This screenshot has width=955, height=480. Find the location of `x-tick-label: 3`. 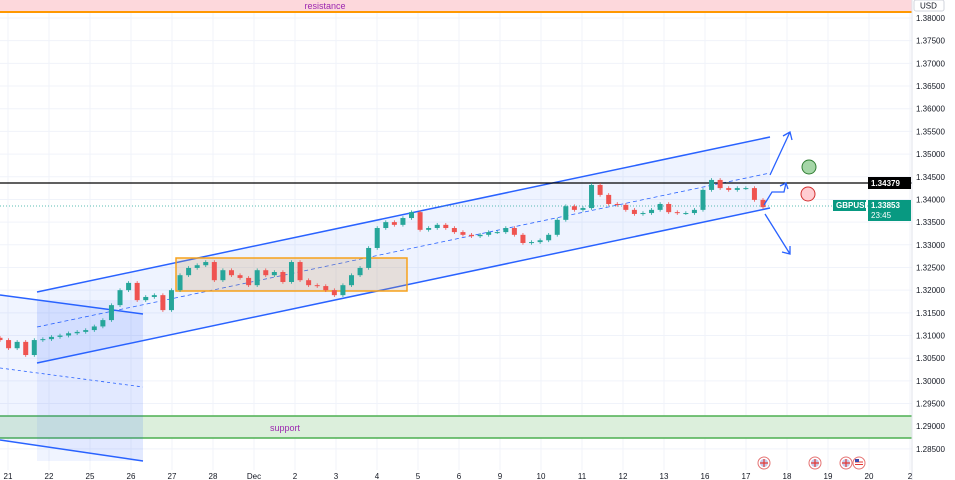

x-tick-label: 3 is located at coordinates (336, 476).